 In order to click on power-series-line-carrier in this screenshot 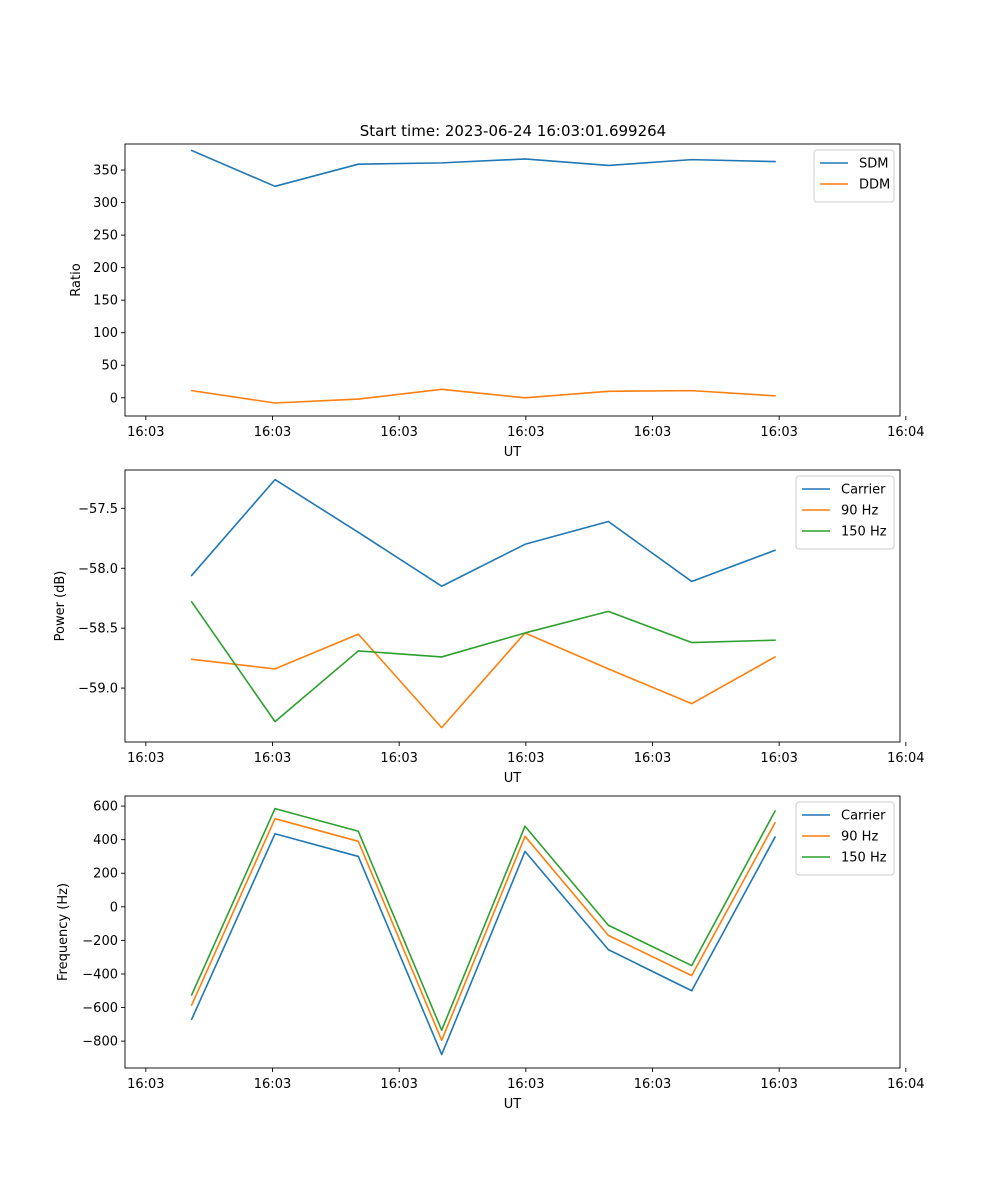, I will do `click(483, 533)`.